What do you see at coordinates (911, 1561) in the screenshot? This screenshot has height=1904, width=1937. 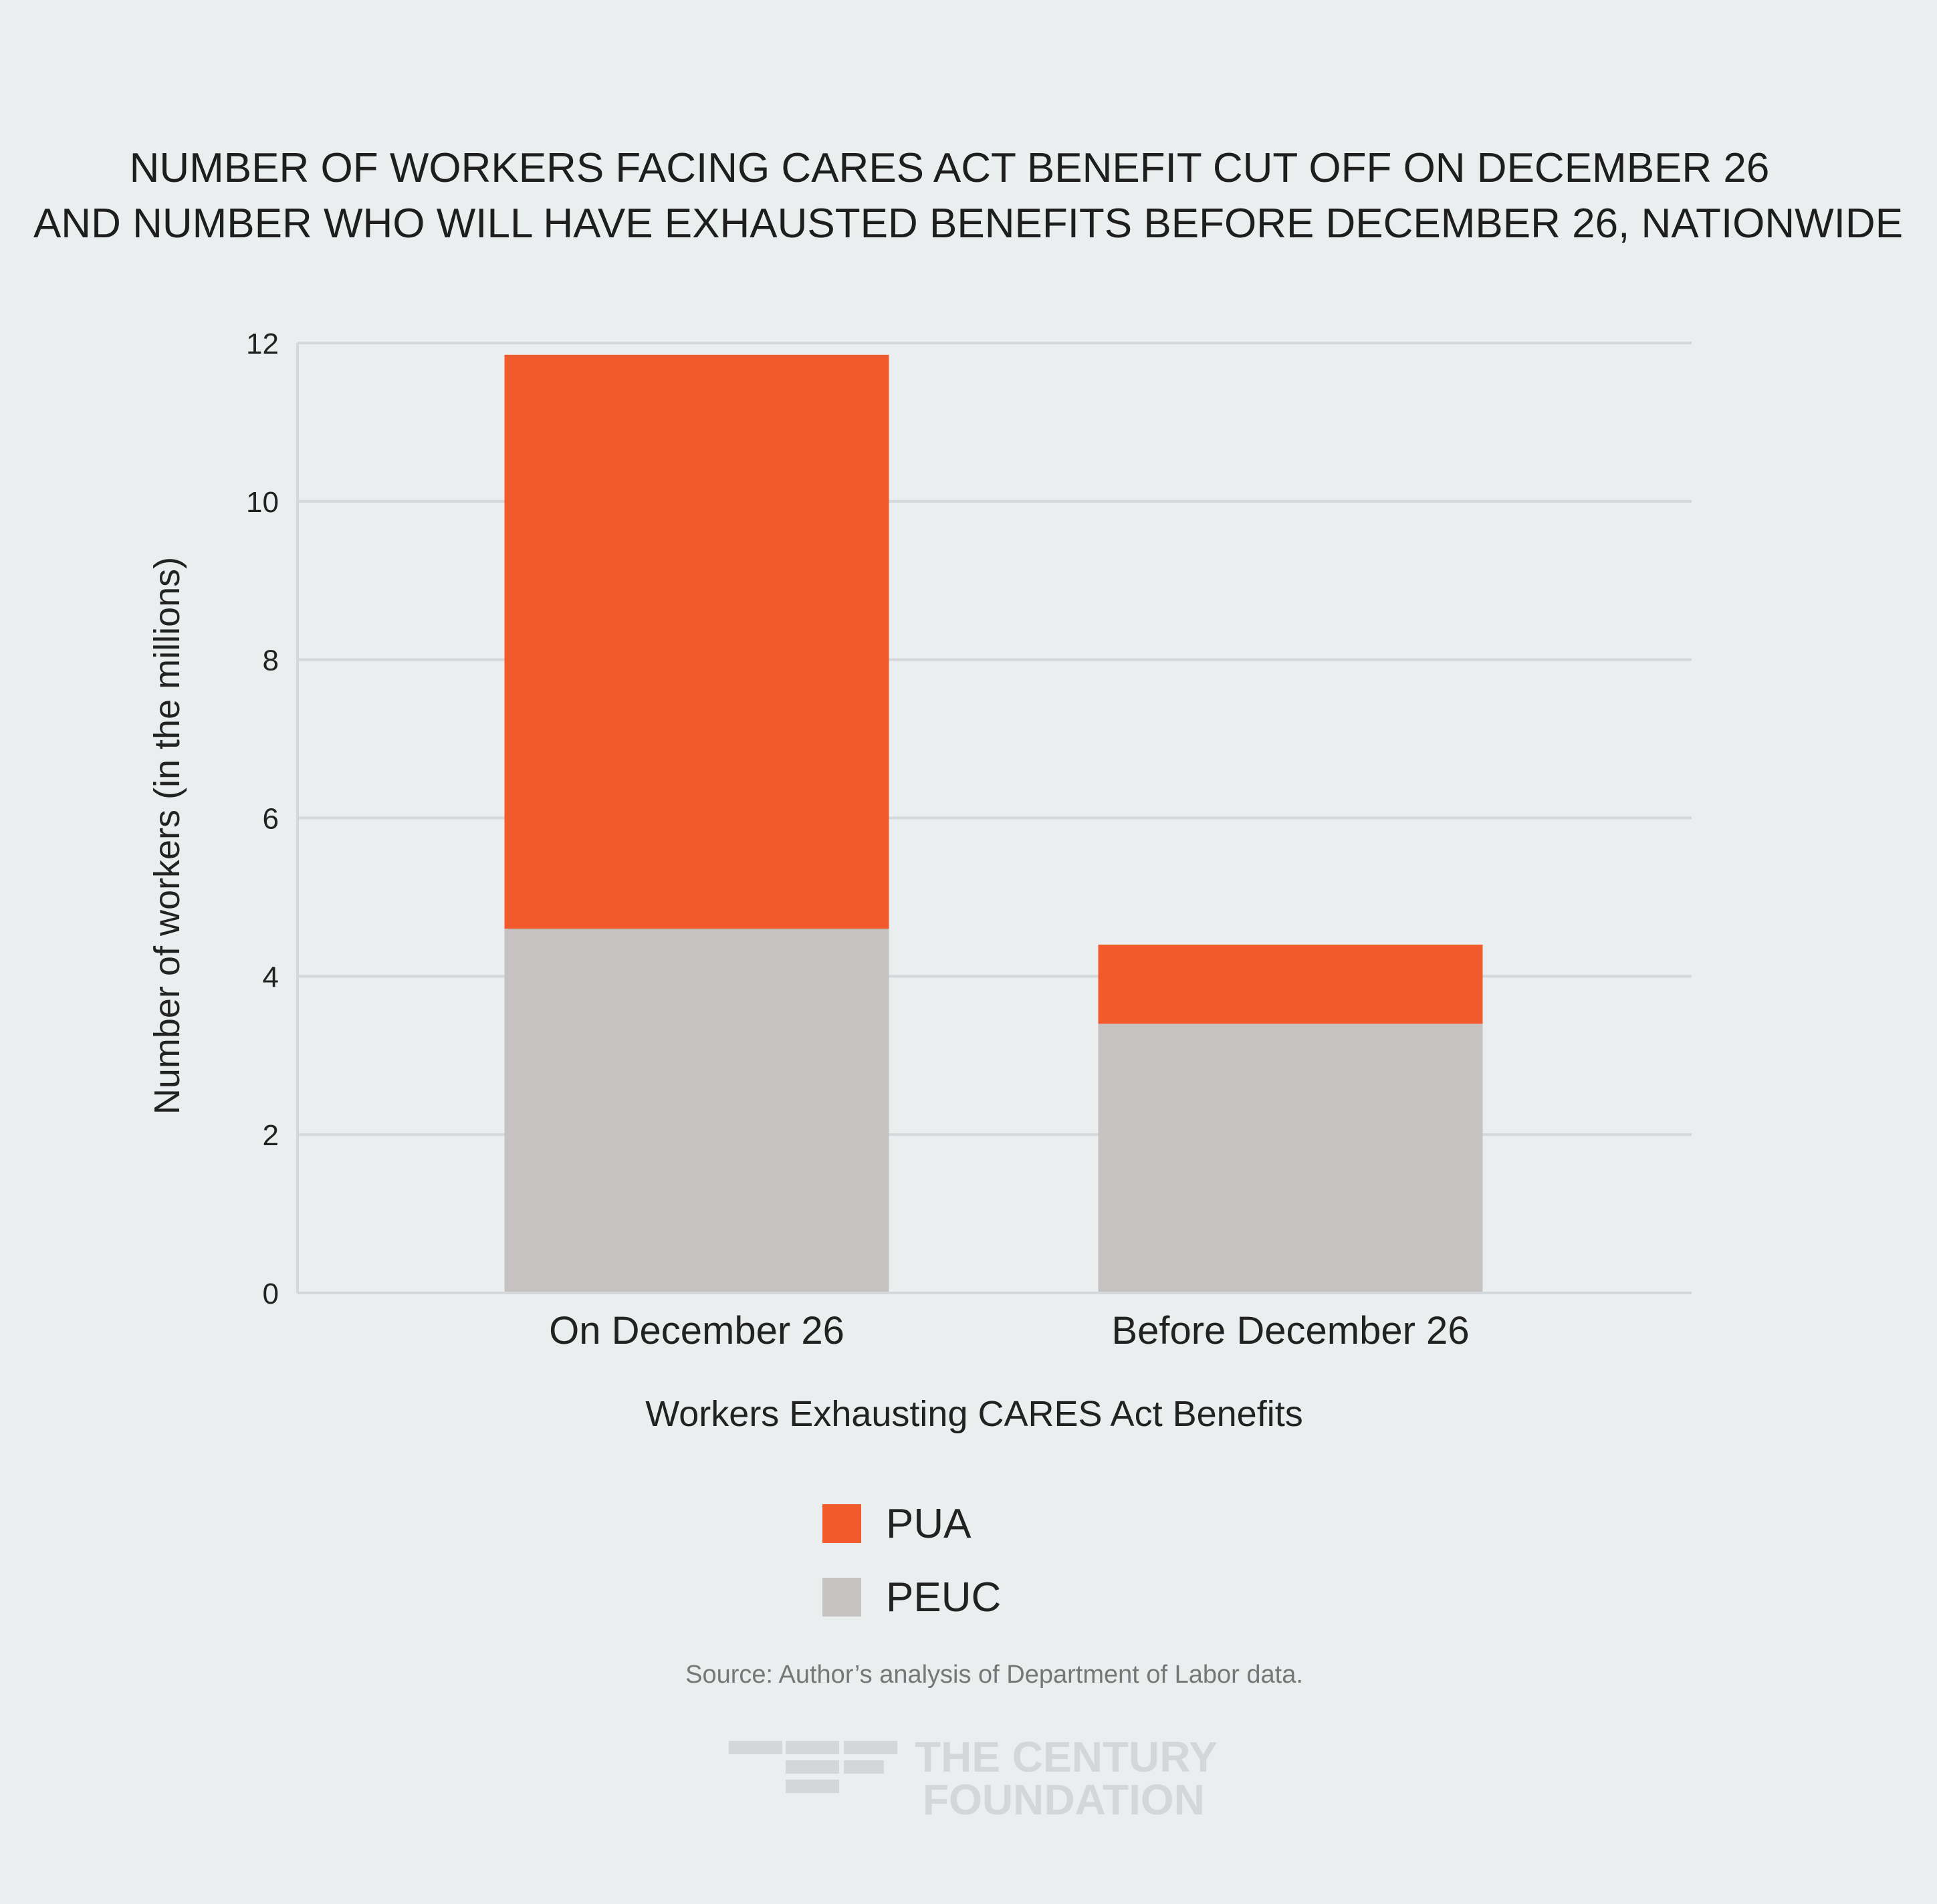 I see `legend: PUA PEUC` at bounding box center [911, 1561].